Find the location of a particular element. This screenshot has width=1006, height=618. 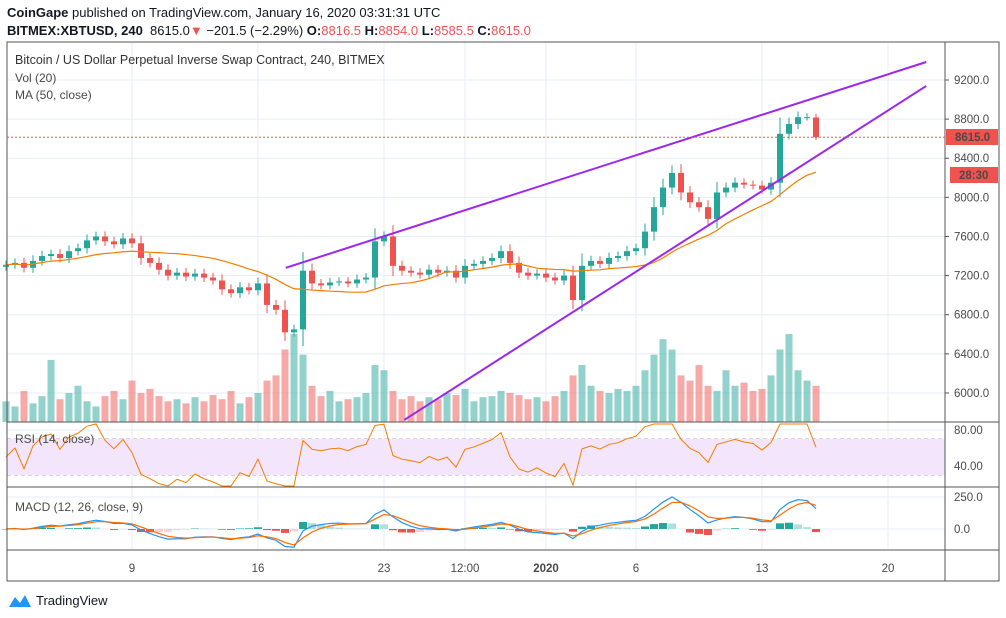

low-label: L: is located at coordinates (428, 30).